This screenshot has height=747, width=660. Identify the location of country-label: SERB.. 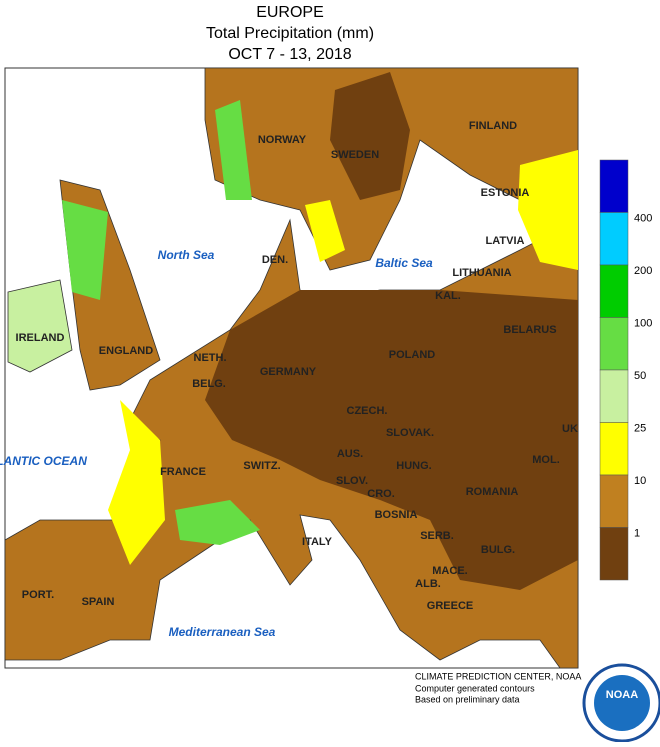
(437, 536).